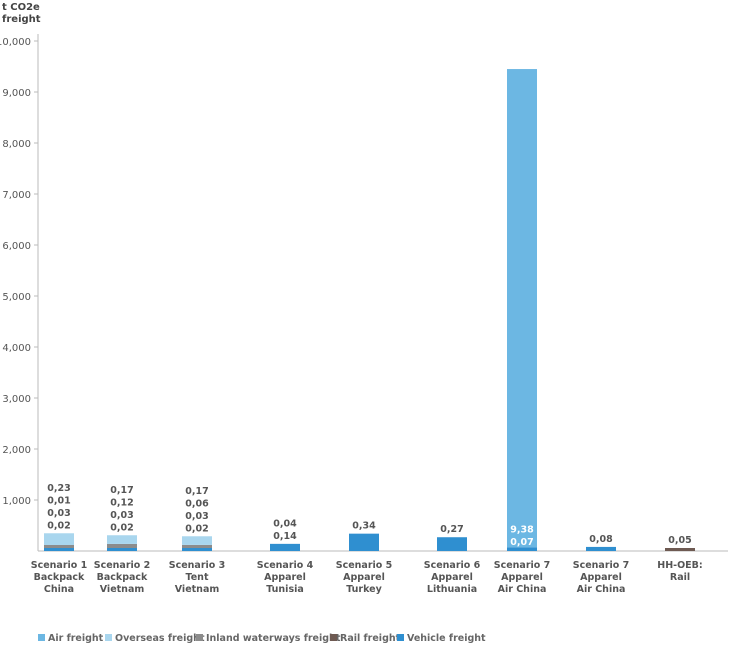 Image resolution: width=730 pixels, height=646 pixels. I want to click on y-tick-label: 7,000, so click(16, 195).